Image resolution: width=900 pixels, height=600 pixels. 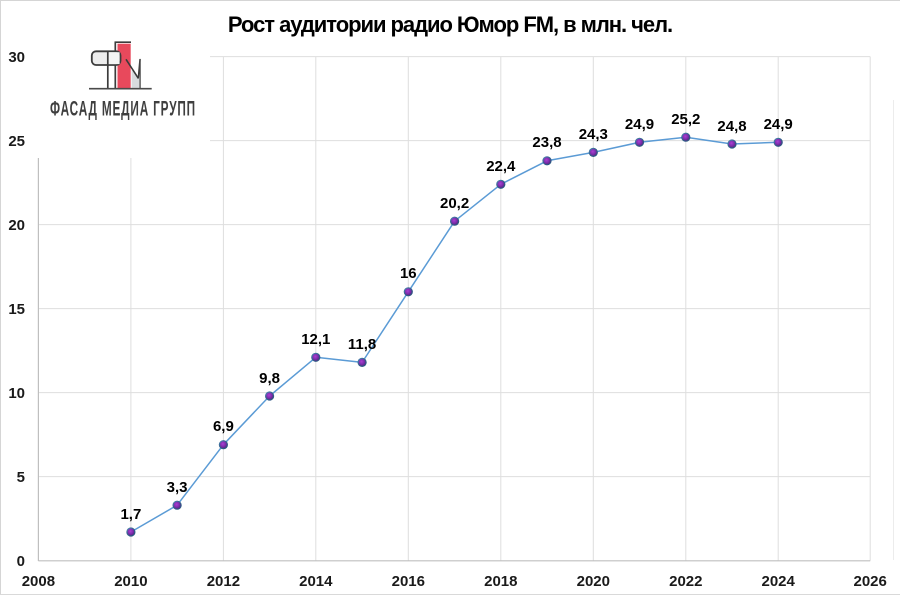 What do you see at coordinates (123, 108) in the screenshot?
I see `svg-text: ФАСАД МЕДИА ГРУПП` at bounding box center [123, 108].